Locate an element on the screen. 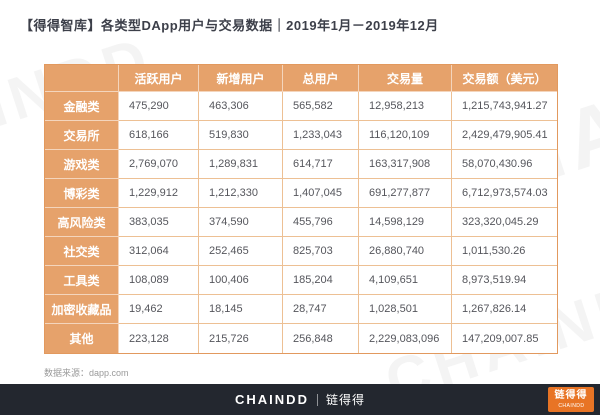  table-cell: 223,128 is located at coordinates (159, 338).